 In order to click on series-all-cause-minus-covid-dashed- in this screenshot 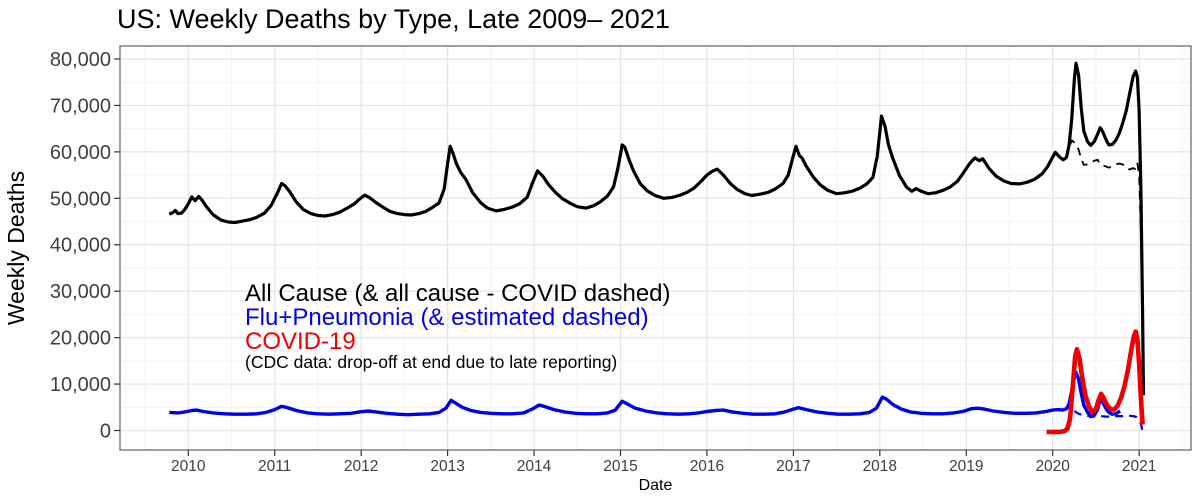, I will do `click(1105, 270)`.